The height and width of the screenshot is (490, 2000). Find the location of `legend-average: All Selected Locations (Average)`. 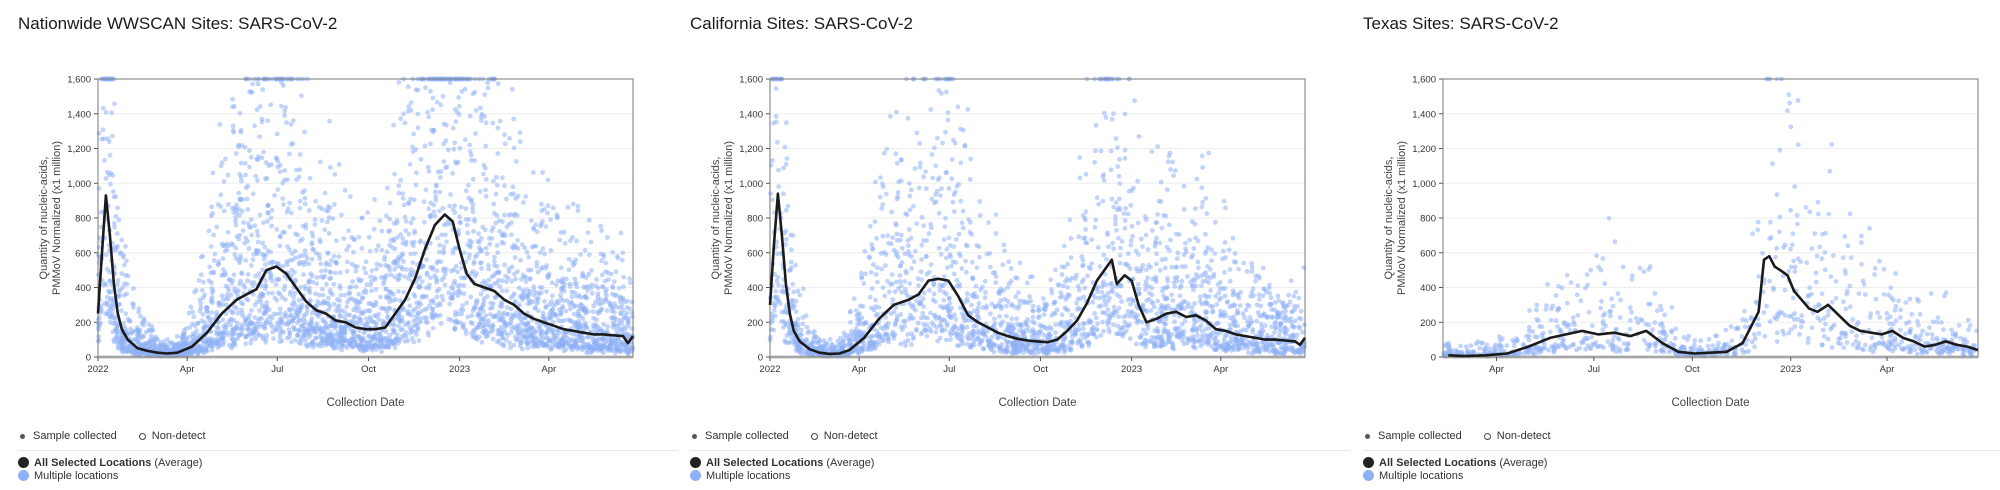

legend-average: All Selected Locations (Average) is located at coordinates (348, 462).